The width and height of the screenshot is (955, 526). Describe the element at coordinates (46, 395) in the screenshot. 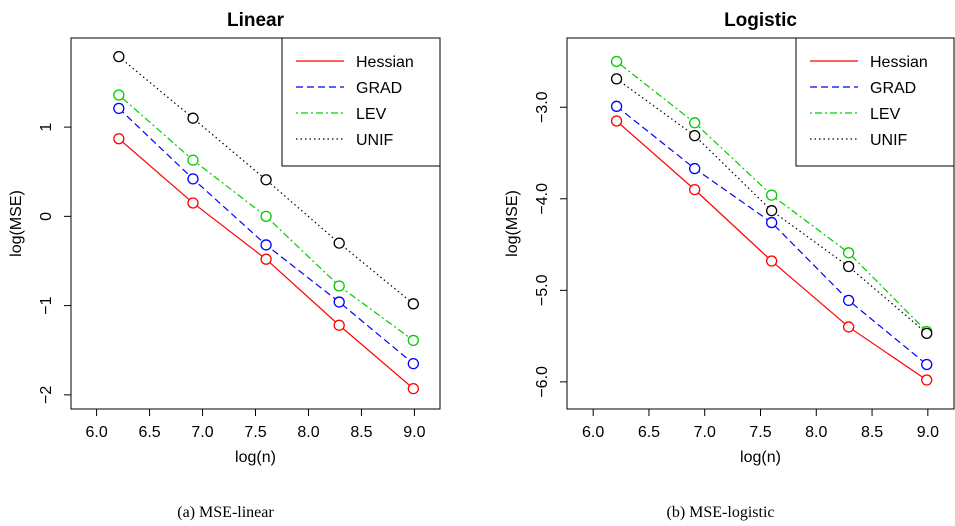

I see `y-tick-label: −2` at that location.